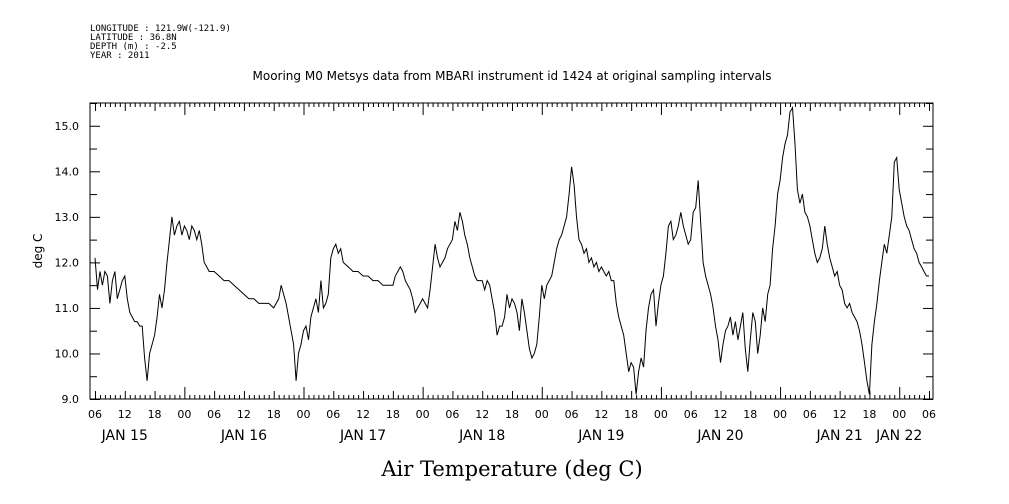 The width and height of the screenshot is (1009, 504). I want to click on x-axis-label: Air Temperature (deg C), so click(511, 469).